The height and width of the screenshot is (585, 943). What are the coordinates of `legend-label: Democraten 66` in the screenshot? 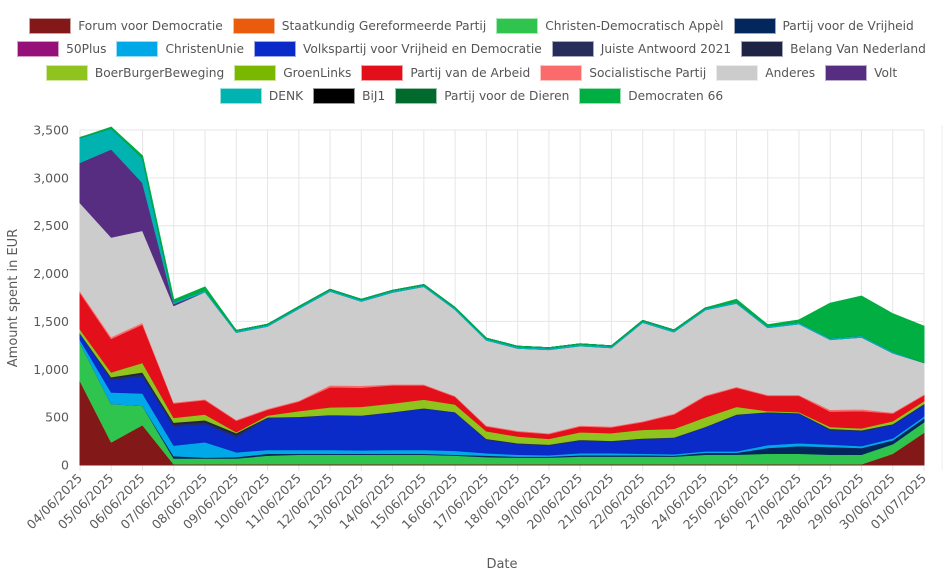 It's located at (676, 96).